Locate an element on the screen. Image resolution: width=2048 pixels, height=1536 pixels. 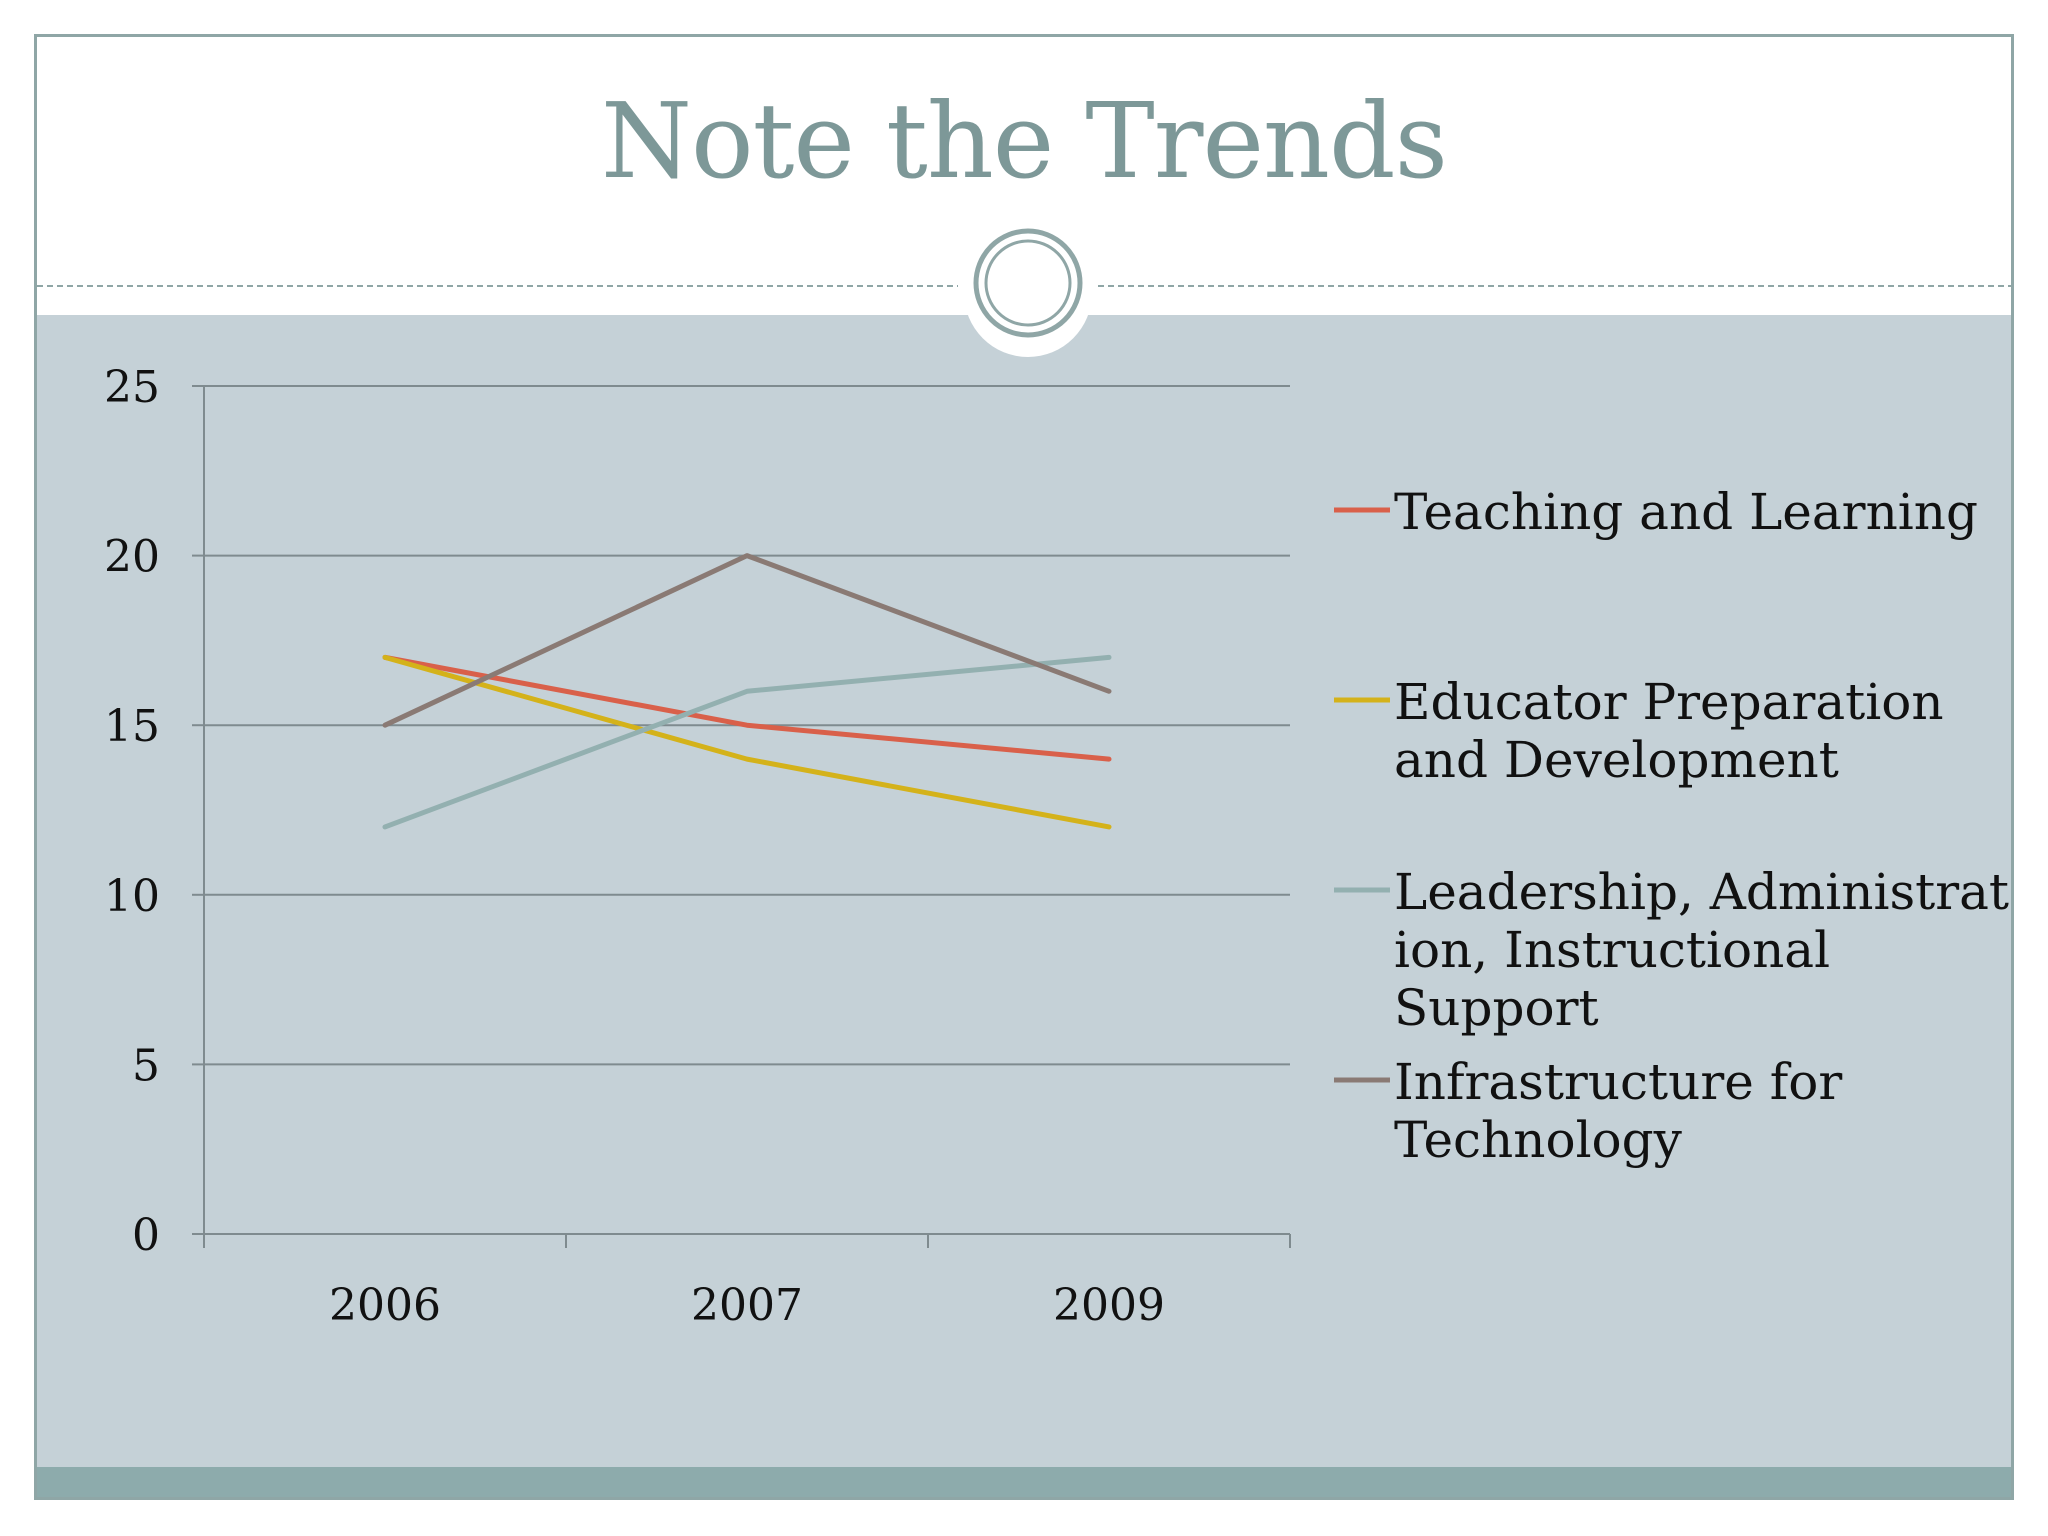
divider-ornament-outer-ring is located at coordinates (1028, 283).